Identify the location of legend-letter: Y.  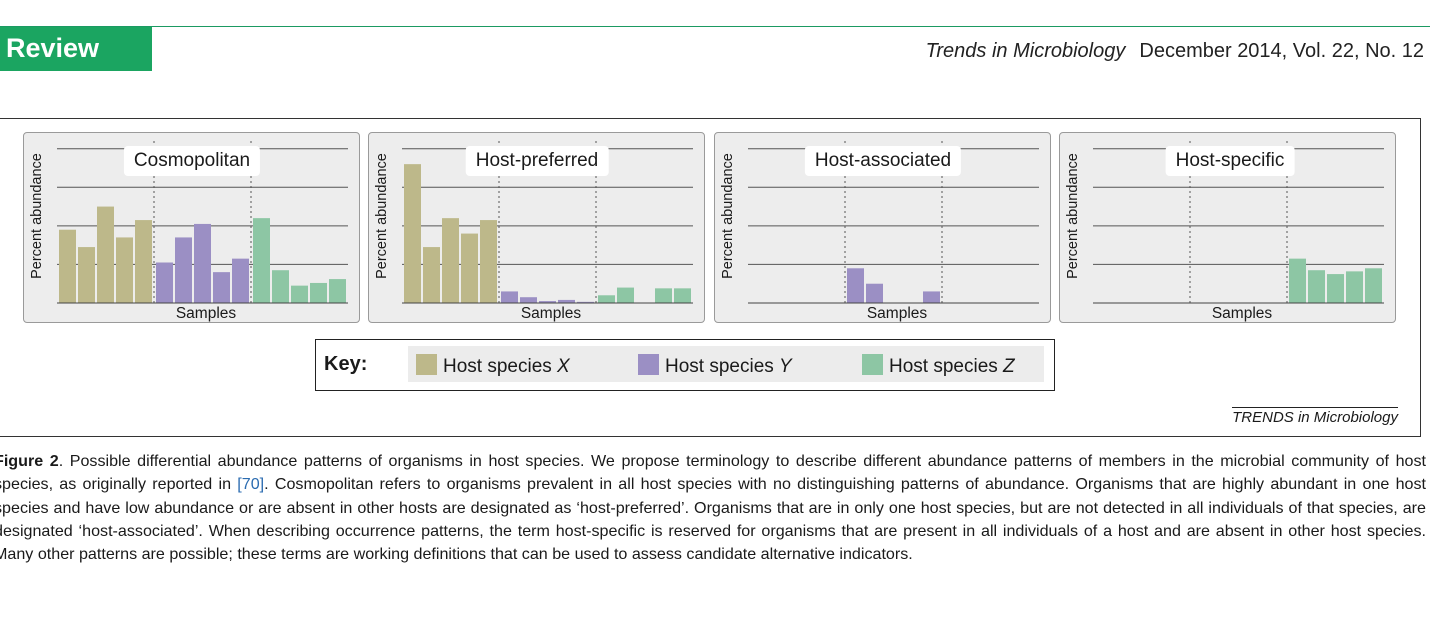
(785, 366).